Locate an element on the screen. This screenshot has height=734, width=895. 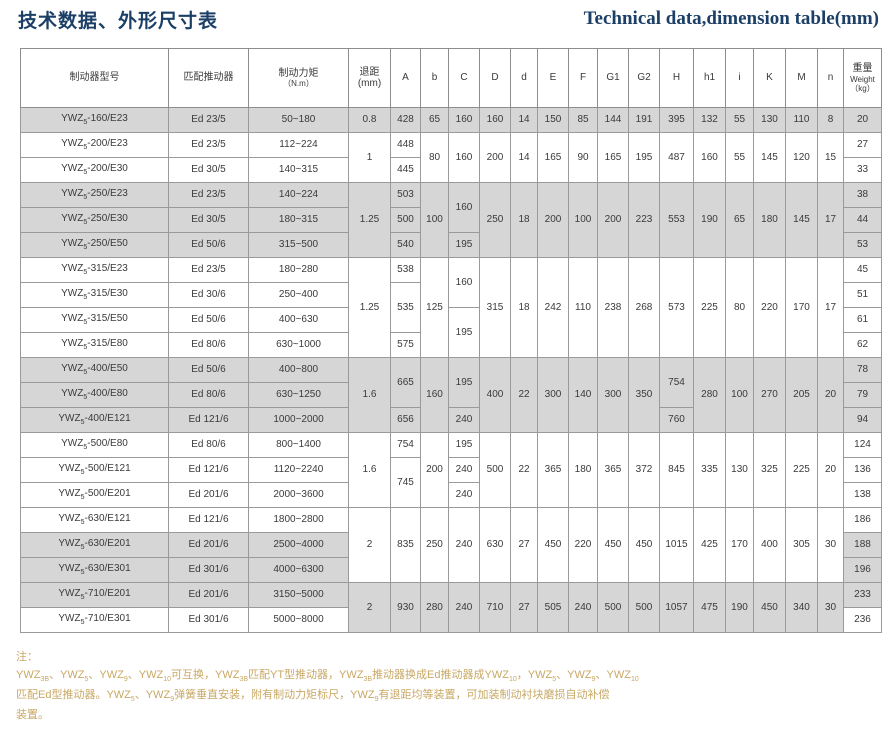
cell-gap: 0.8 is located at coordinates (369, 120).